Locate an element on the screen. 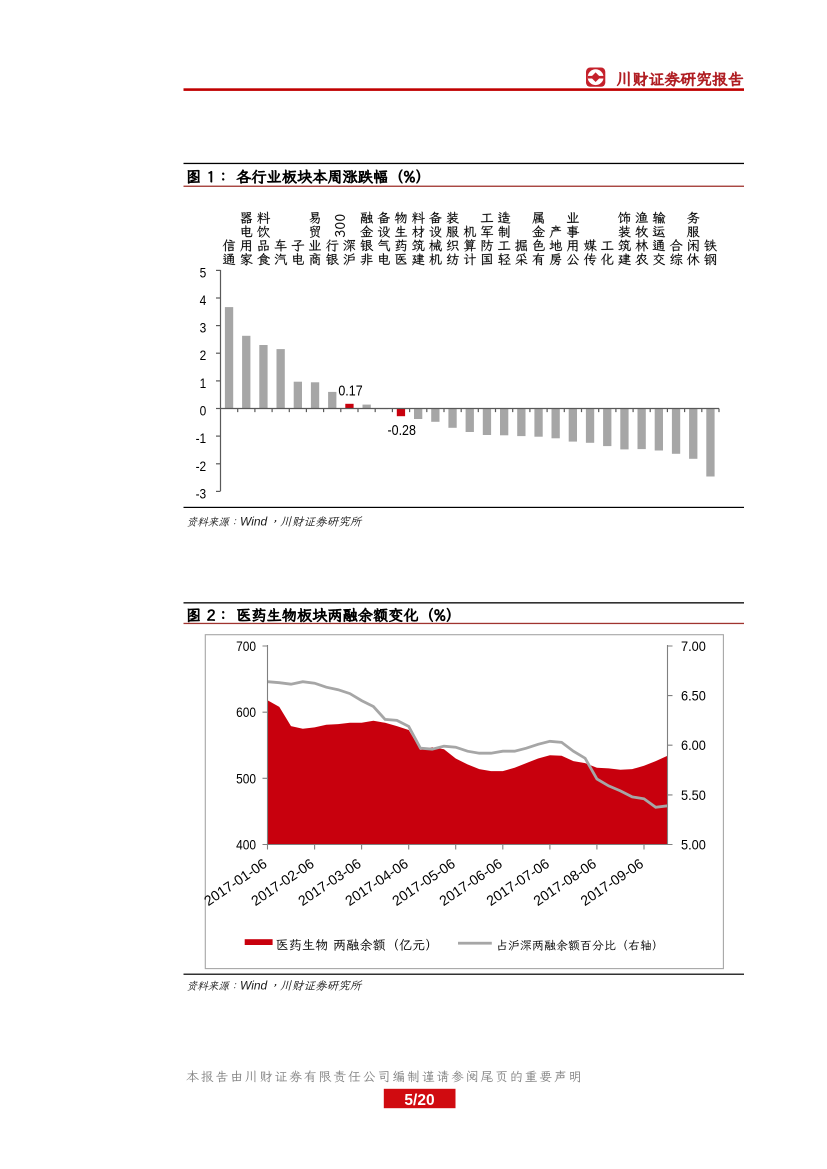 Image resolution: width=827 pixels, height=1169 pixels. svg-text: 3 is located at coordinates (203, 328).